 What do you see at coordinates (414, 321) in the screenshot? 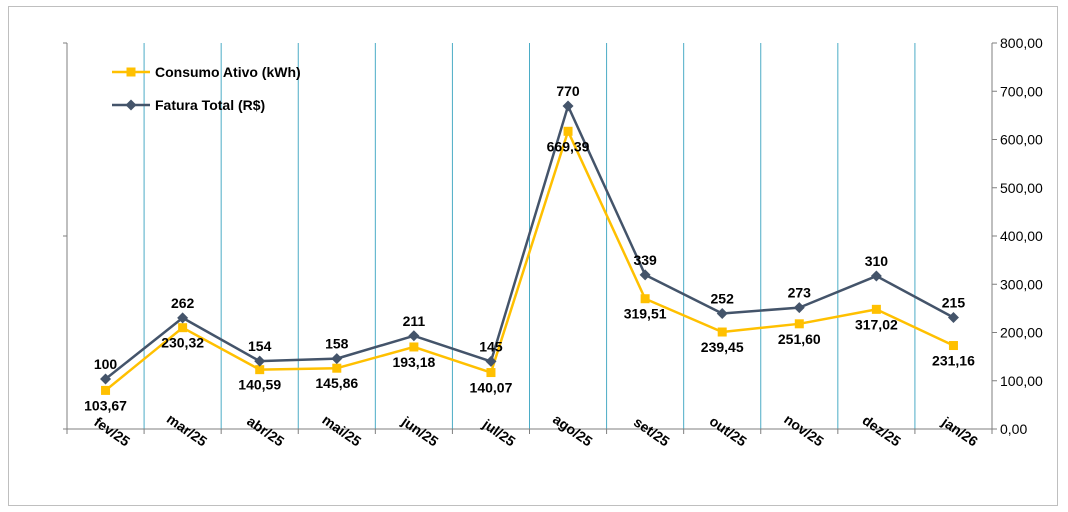
I see `data-label: 211` at bounding box center [414, 321].